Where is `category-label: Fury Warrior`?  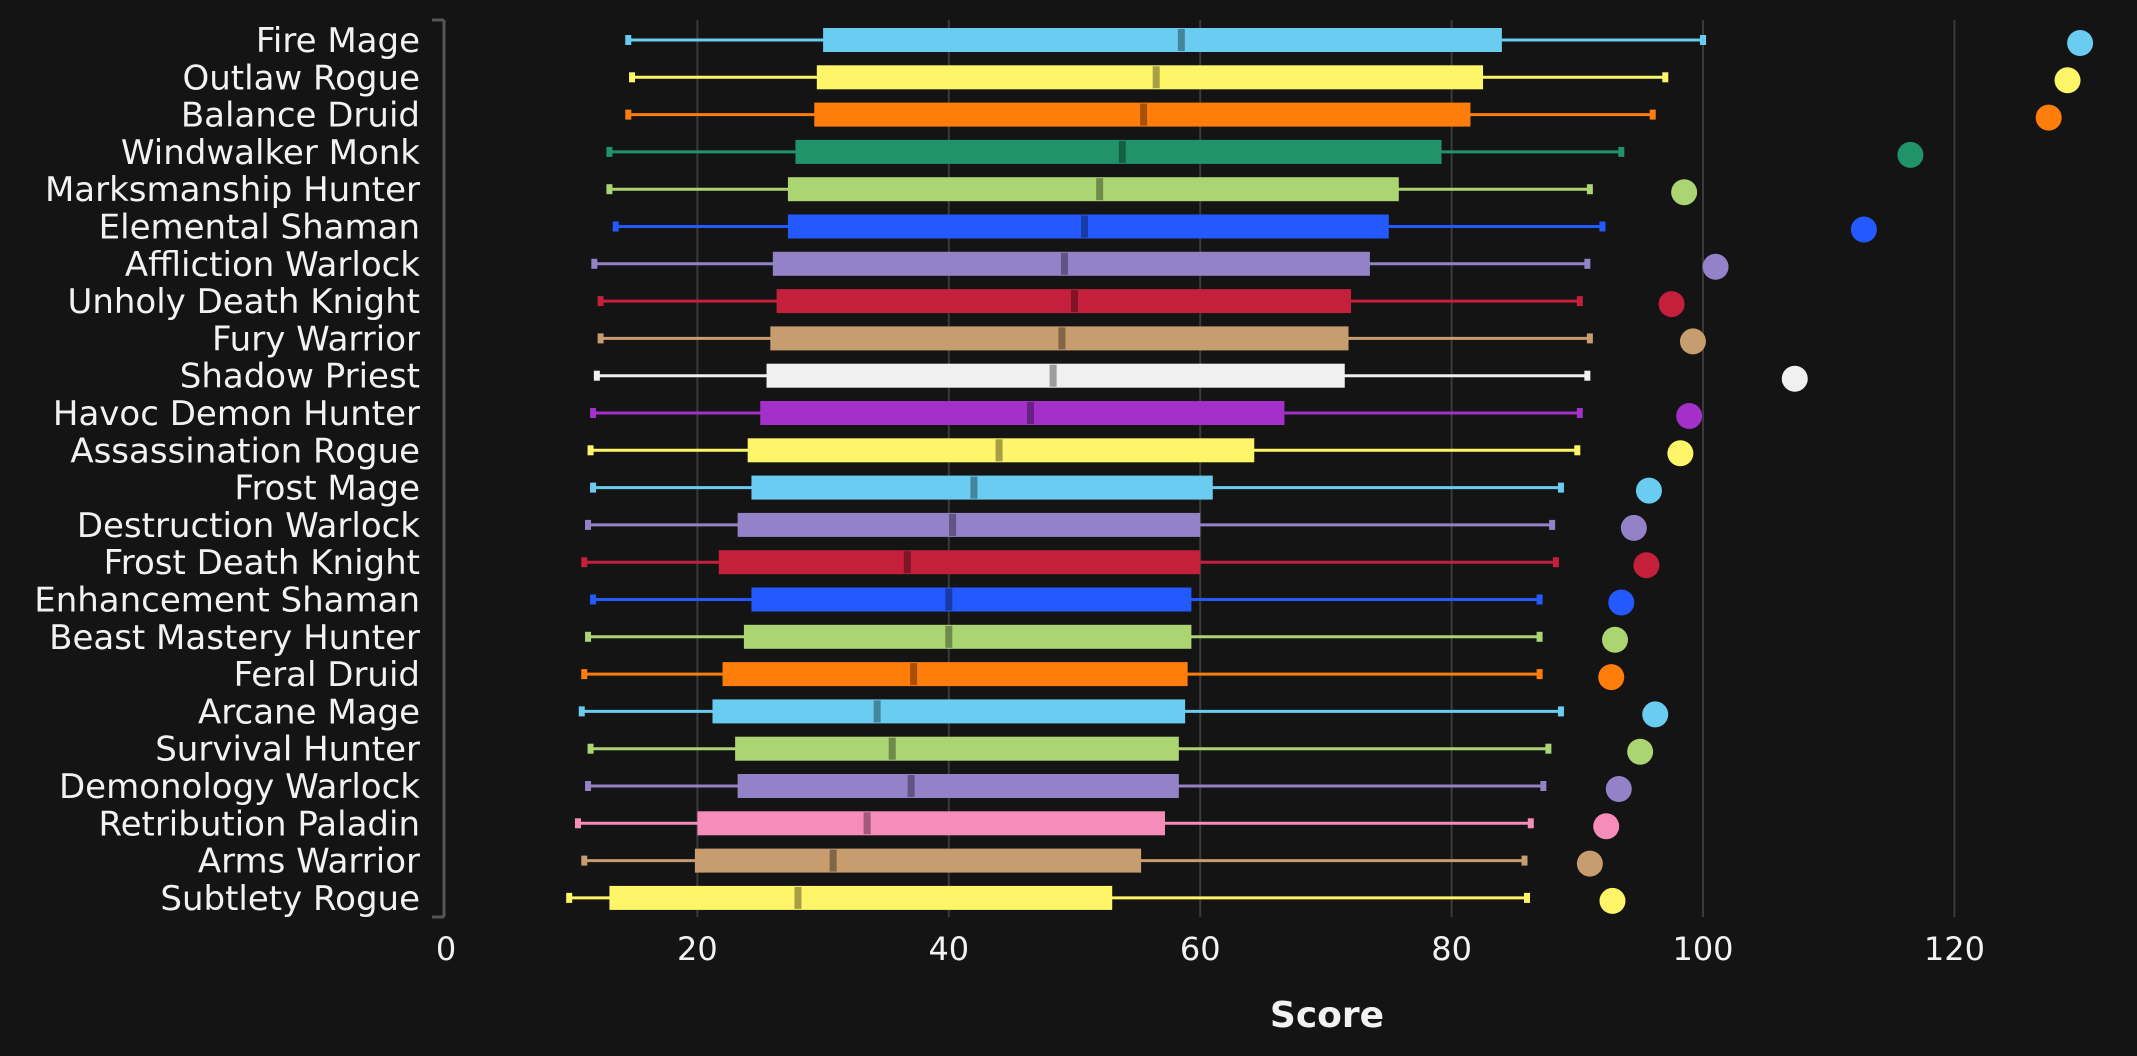 category-label: Fury Warrior is located at coordinates (316, 339).